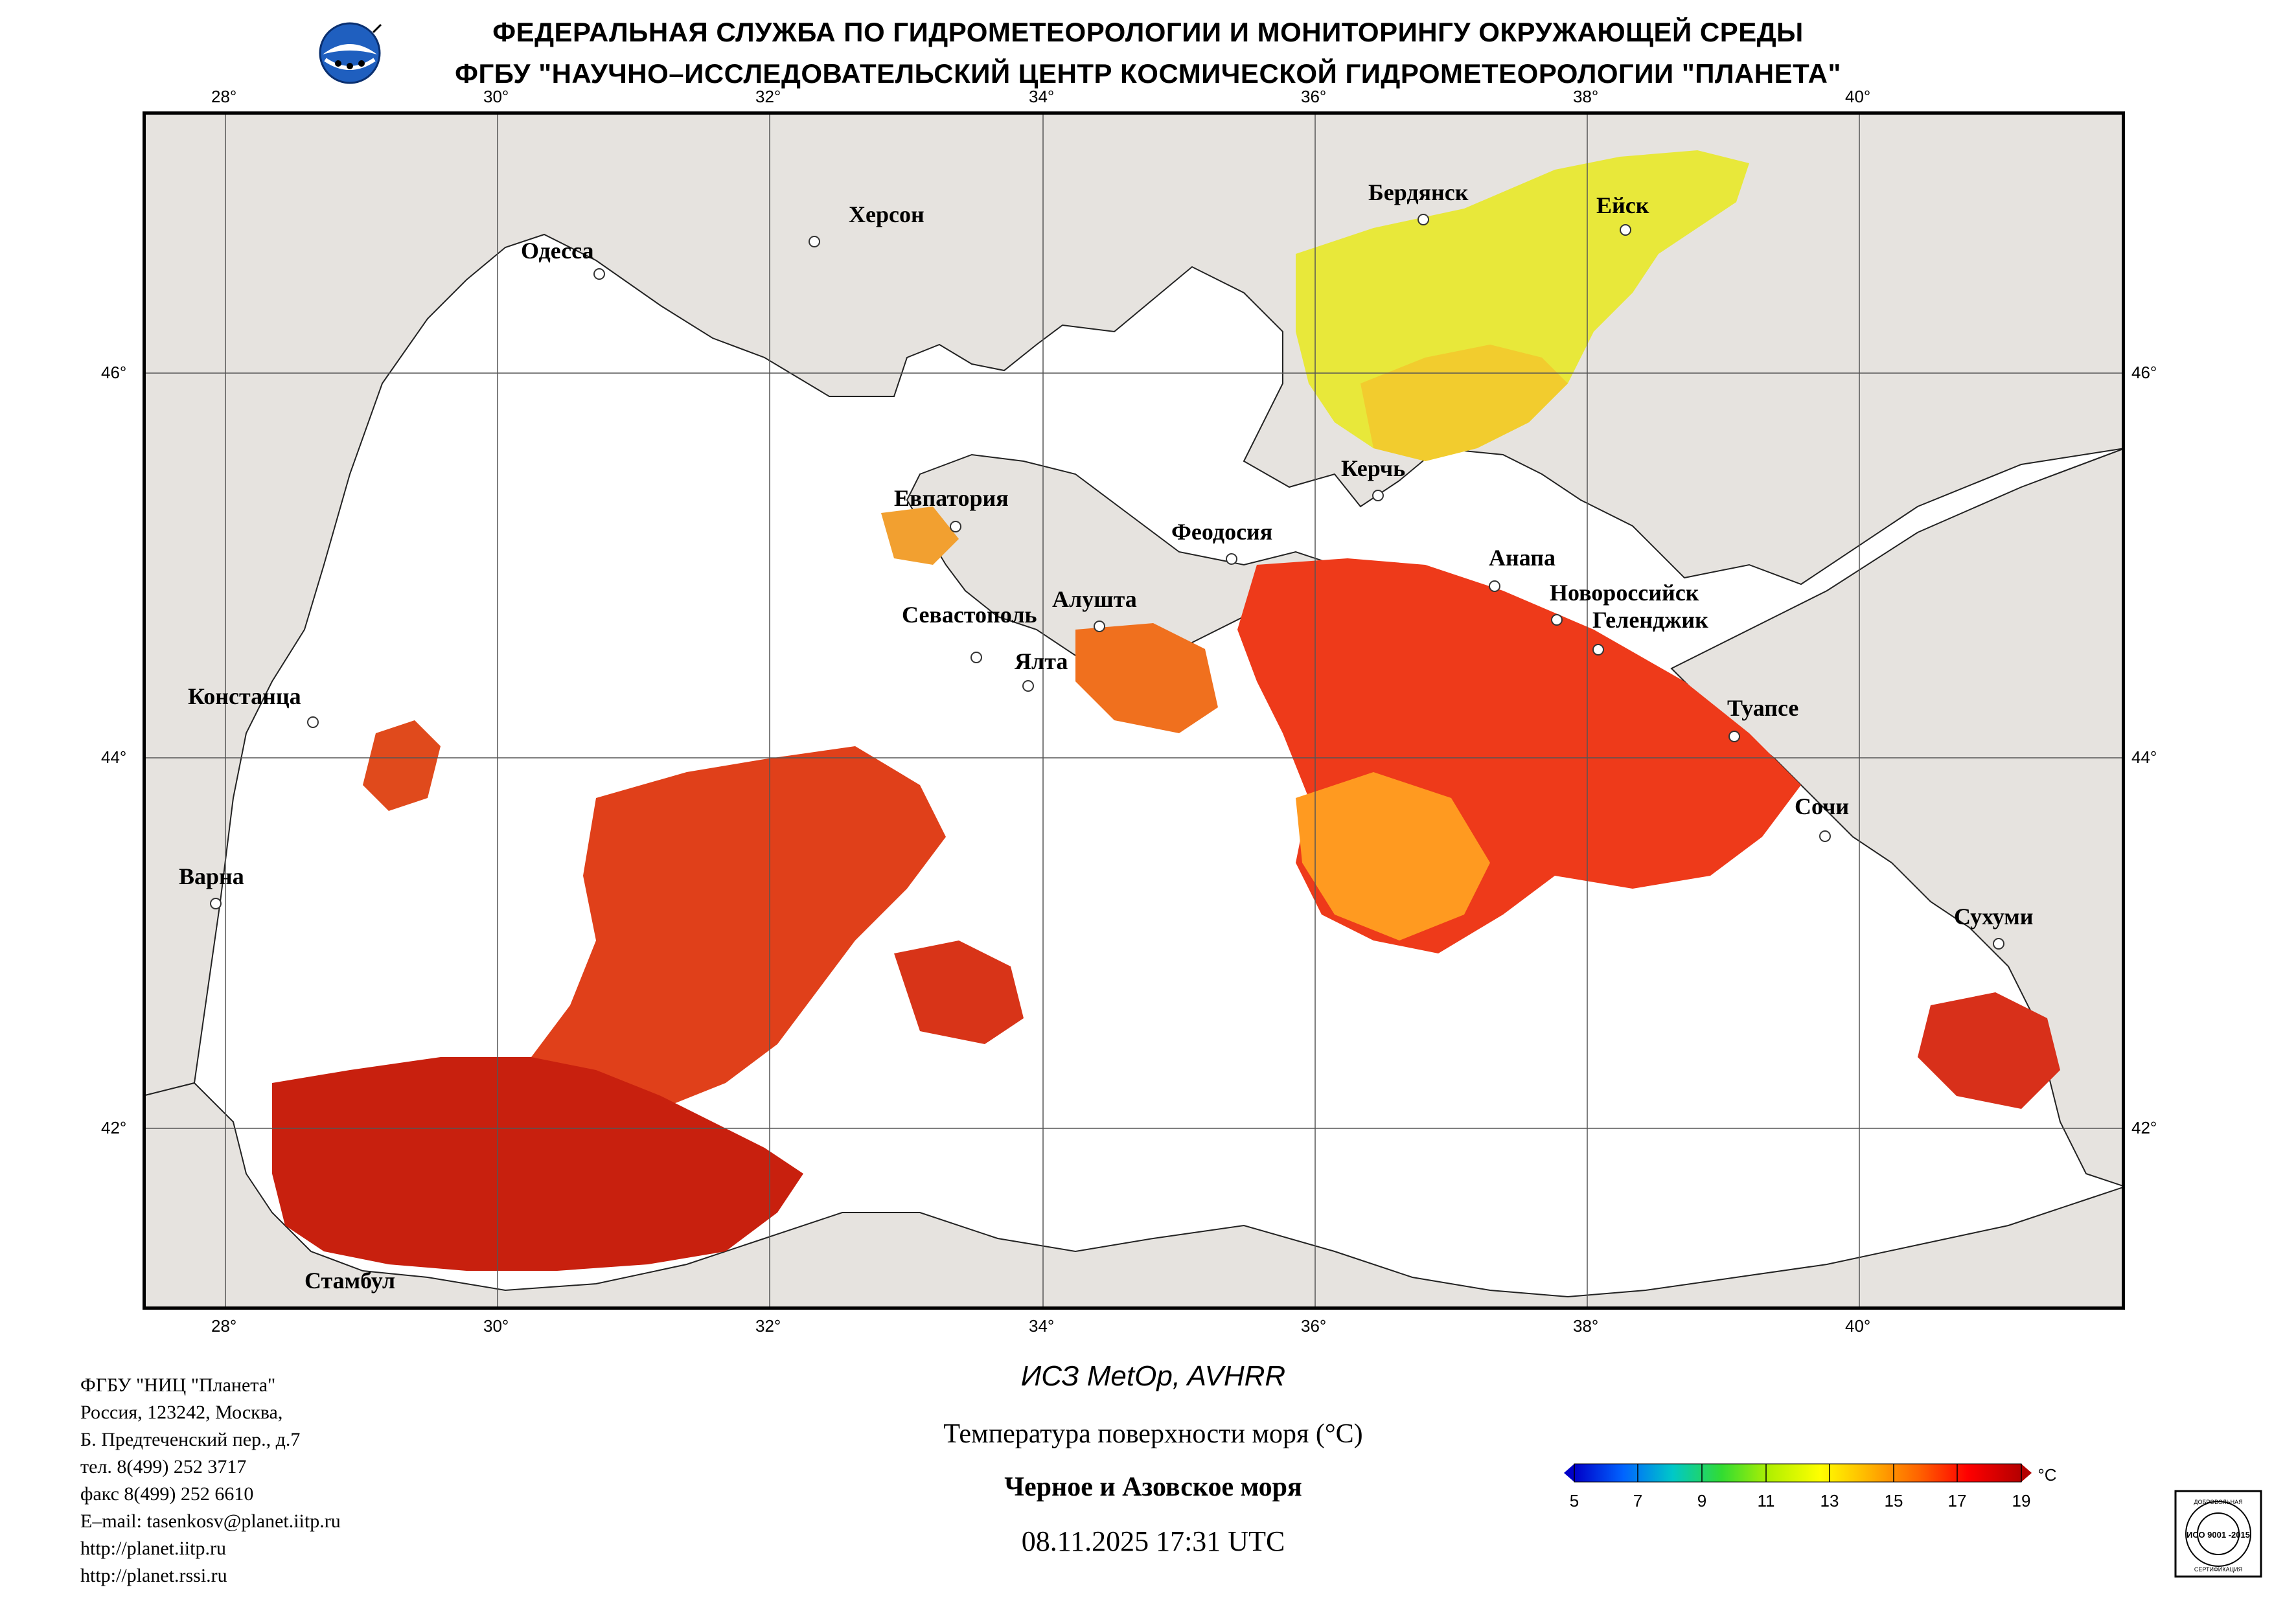 The width and height of the screenshot is (2296, 1607). What do you see at coordinates (2144, 372) in the screenshot?
I see `lat-tick-right: 46°` at bounding box center [2144, 372].